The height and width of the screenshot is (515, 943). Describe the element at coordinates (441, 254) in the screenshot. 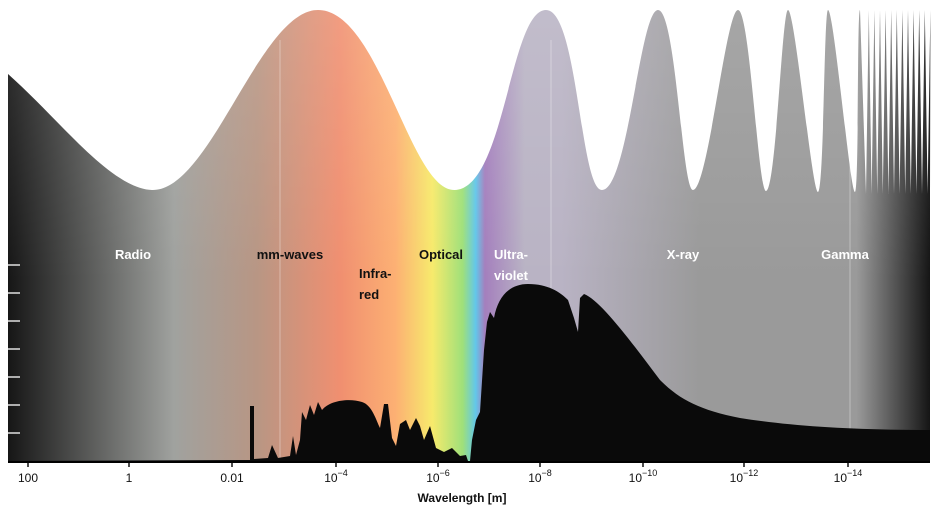

I see `band-label-optical: Optical` at that location.